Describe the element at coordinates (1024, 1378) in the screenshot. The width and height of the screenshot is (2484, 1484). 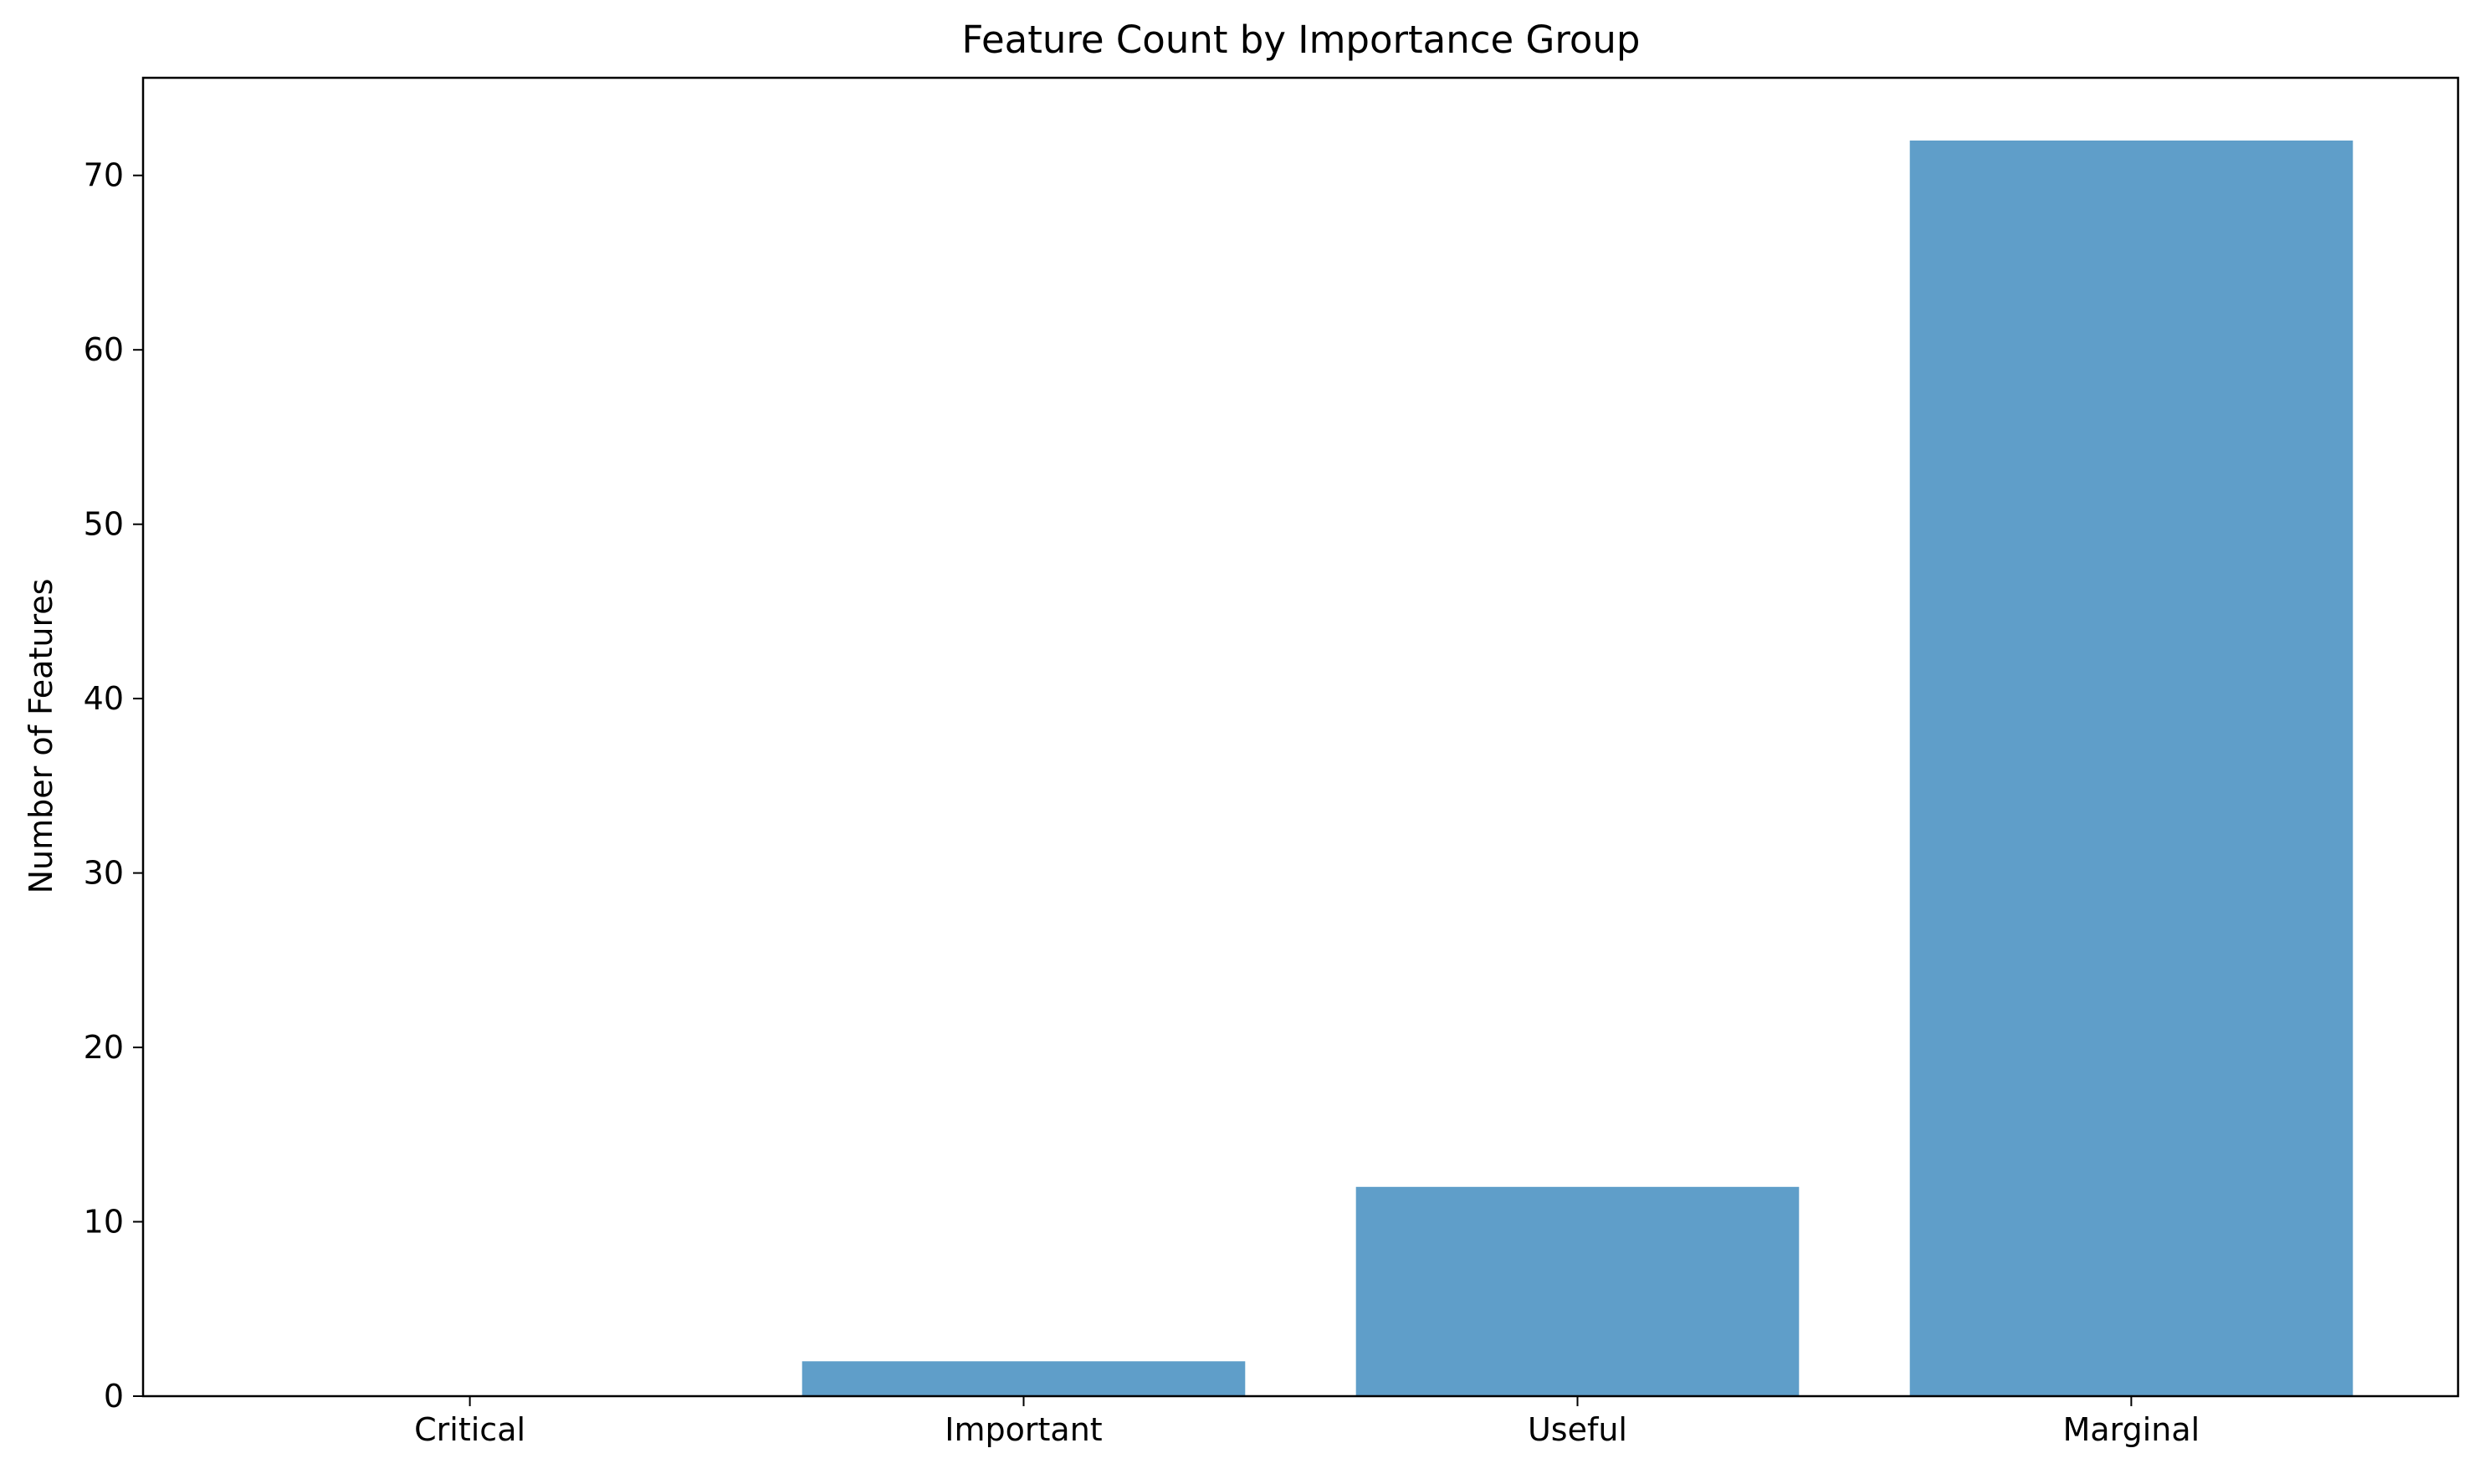
I see `bar-important` at that location.